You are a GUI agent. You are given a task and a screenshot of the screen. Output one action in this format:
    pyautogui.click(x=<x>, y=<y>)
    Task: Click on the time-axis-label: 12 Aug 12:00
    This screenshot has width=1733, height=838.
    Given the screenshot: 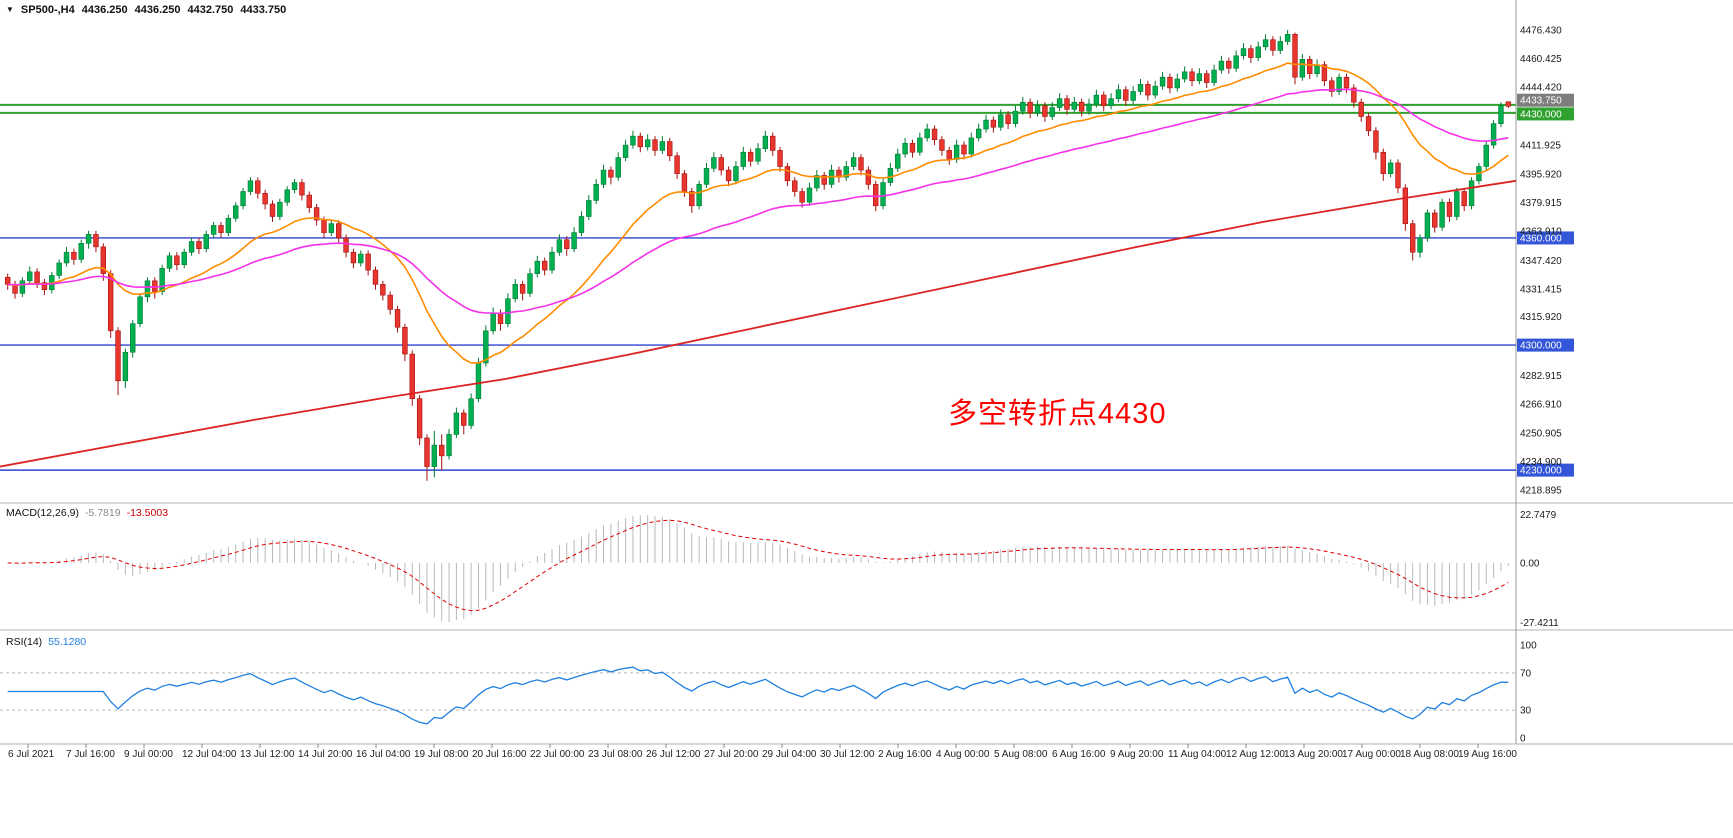 What is the action you would take?
    pyautogui.click(x=1255, y=754)
    